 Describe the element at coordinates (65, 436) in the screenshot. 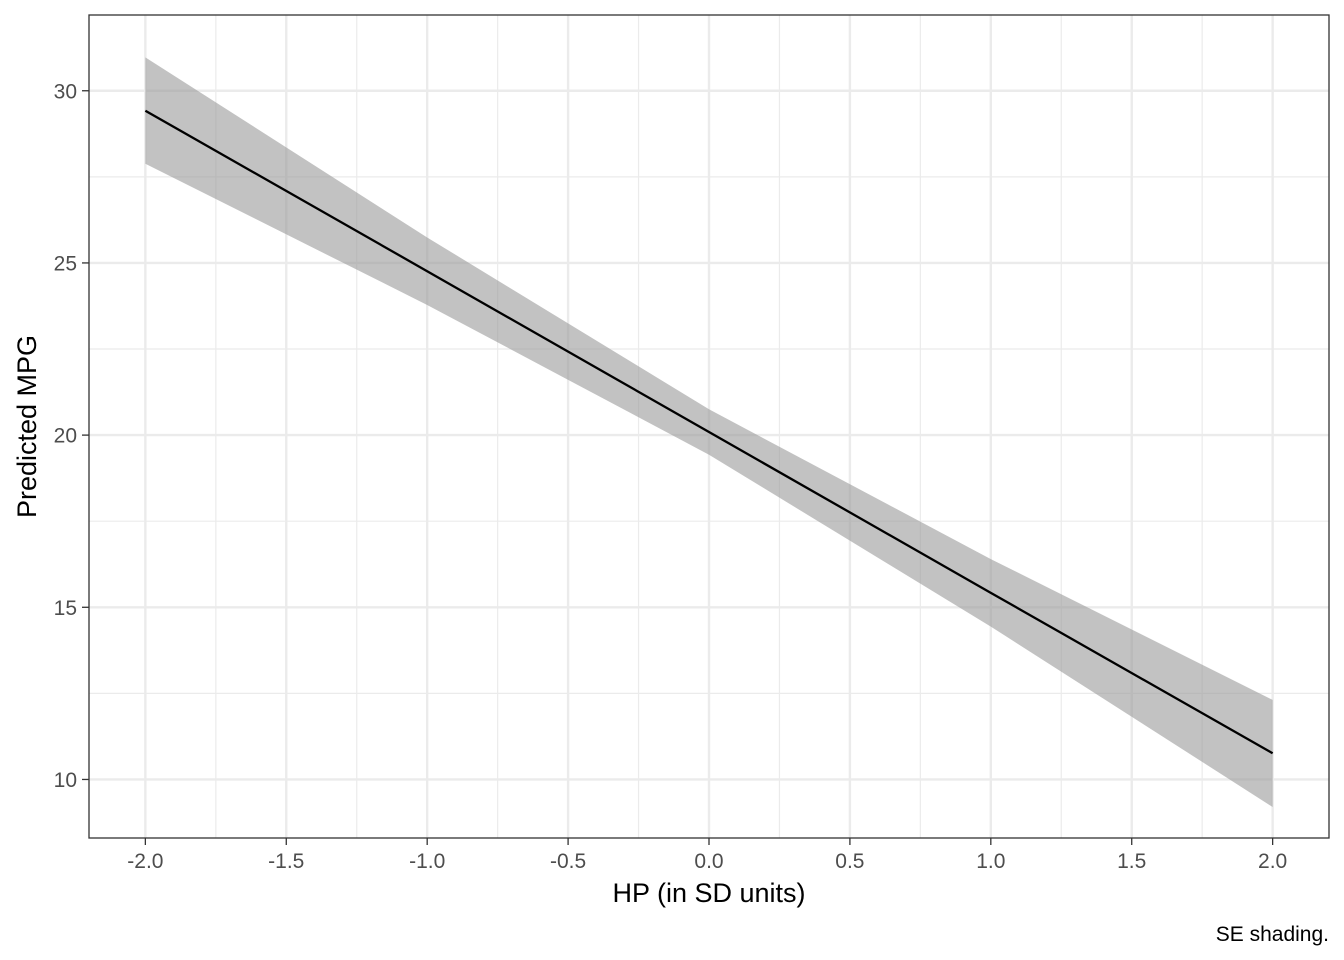

I see `y-tick-label: 20` at that location.